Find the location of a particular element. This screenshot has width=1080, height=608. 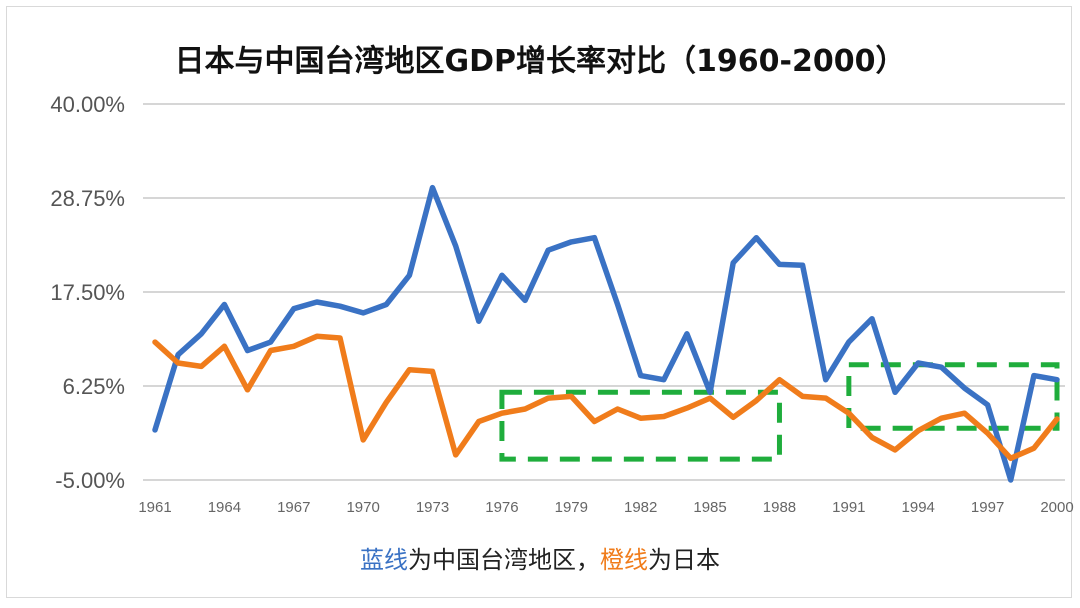

y-tick-label: 28.75% is located at coordinates (87, 198).